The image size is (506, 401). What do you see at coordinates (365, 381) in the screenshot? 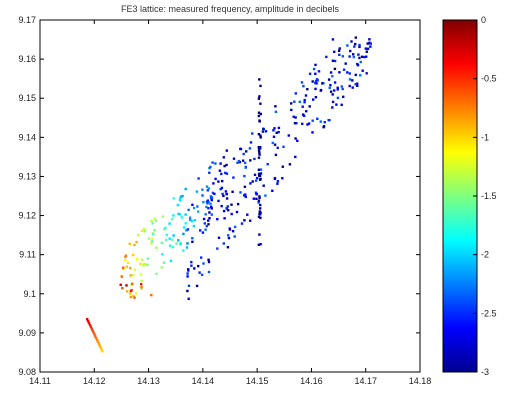
I see `x-tick-label: 14.17` at bounding box center [365, 381].